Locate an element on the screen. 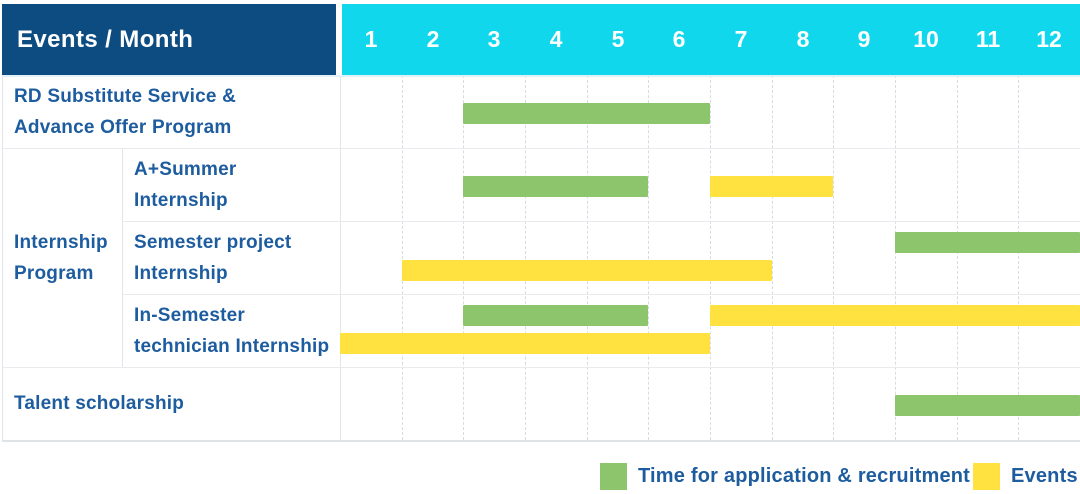 This screenshot has width=1080, height=494. row-label-in-semester-technician-internship: In-Semester technician Internship is located at coordinates (231, 331).